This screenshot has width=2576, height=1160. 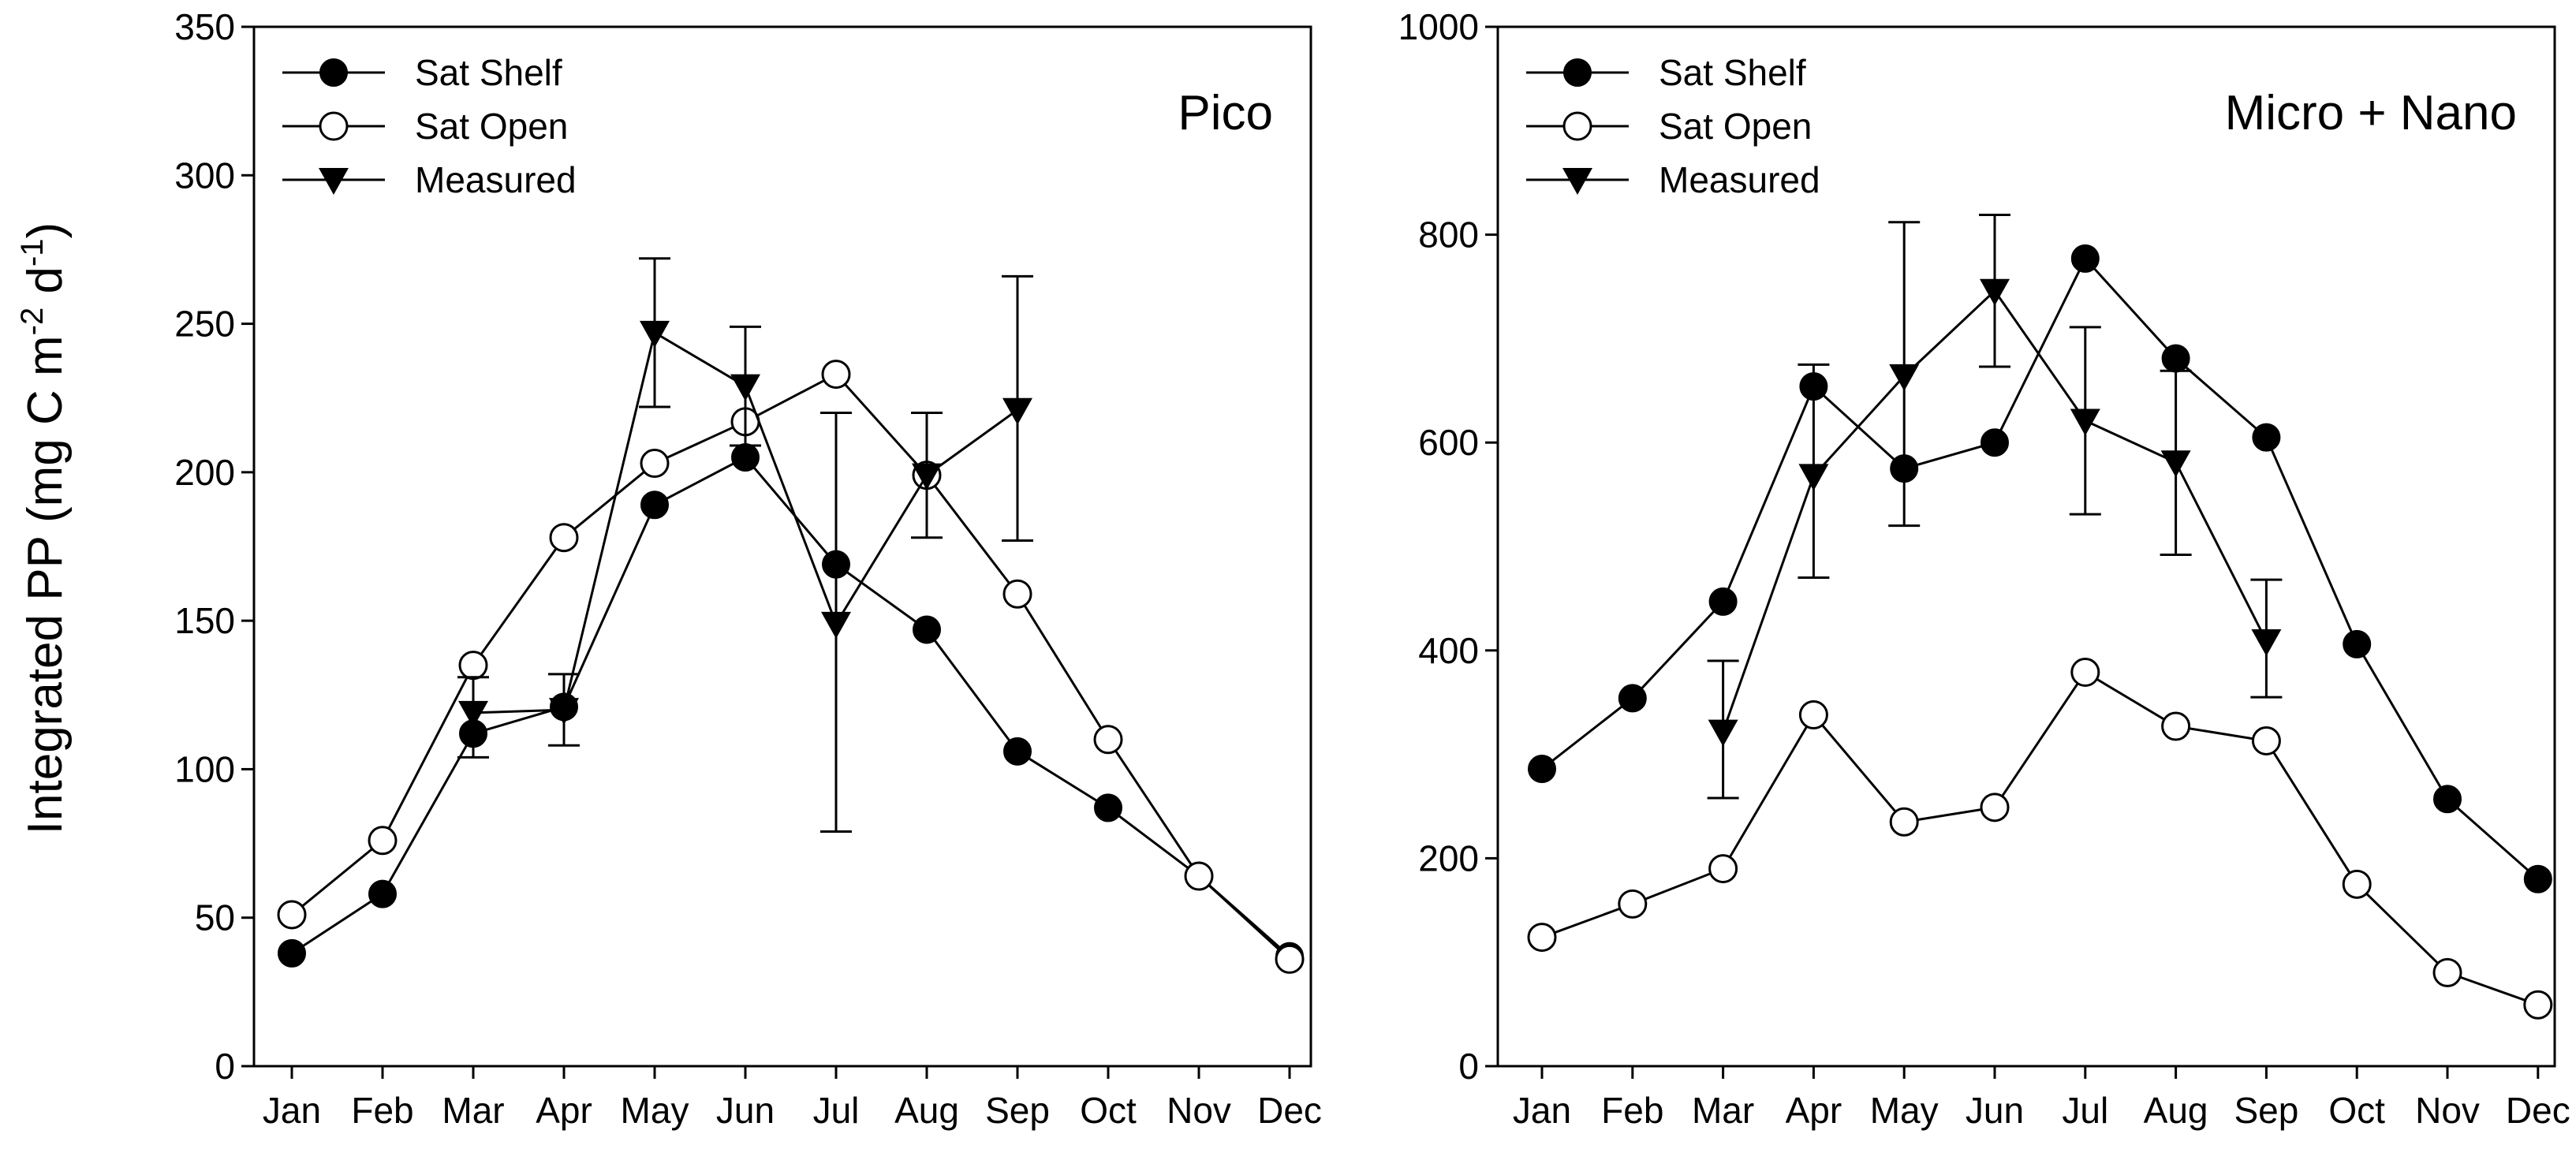 I want to click on panel-title: Pico, so click(x=1225, y=113).